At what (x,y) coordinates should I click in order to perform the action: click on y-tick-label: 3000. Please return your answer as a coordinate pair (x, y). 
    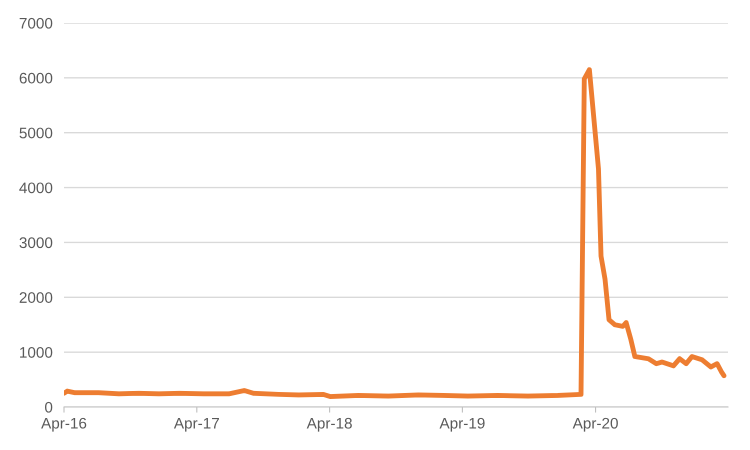
    Looking at the image, I should click on (35, 242).